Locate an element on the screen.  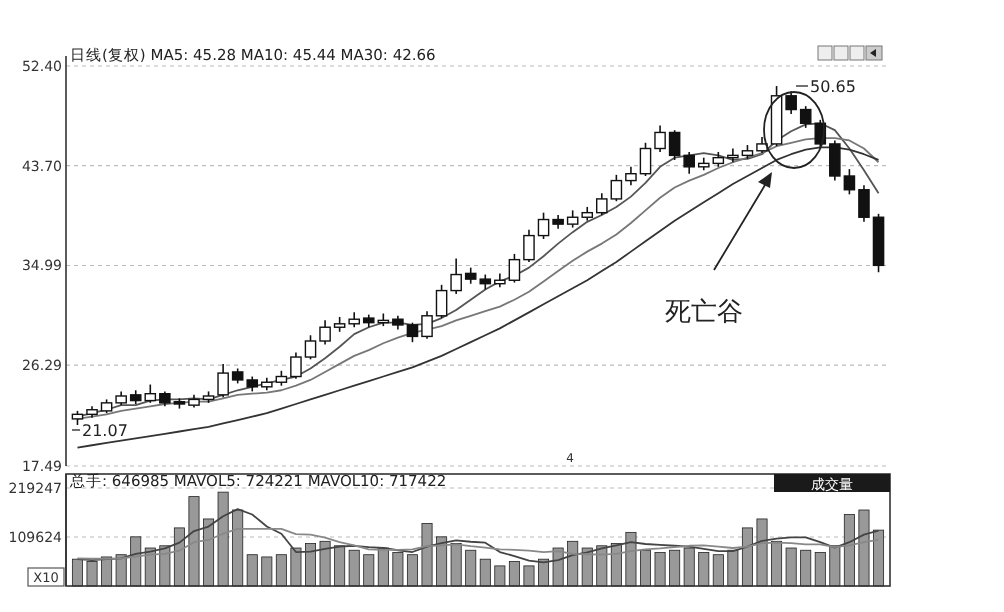
annotation: 21.07 is located at coordinates (105, 431).